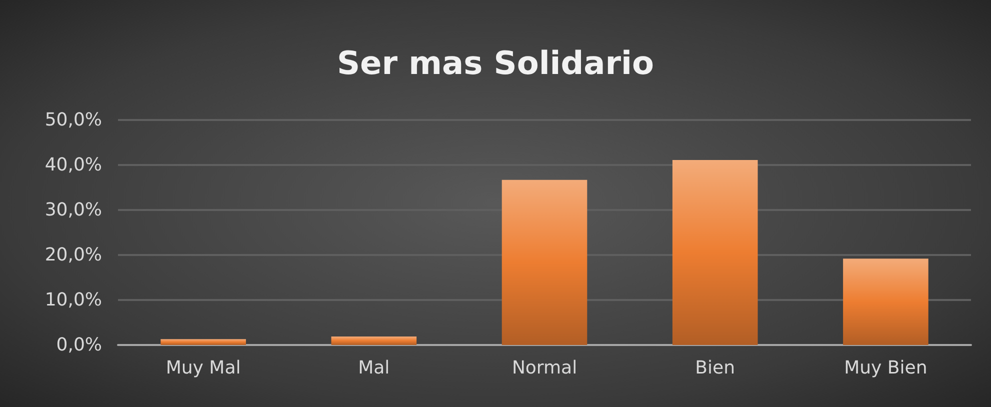  Describe the element at coordinates (545, 368) in the screenshot. I see `x-tick-label: Normal` at that location.